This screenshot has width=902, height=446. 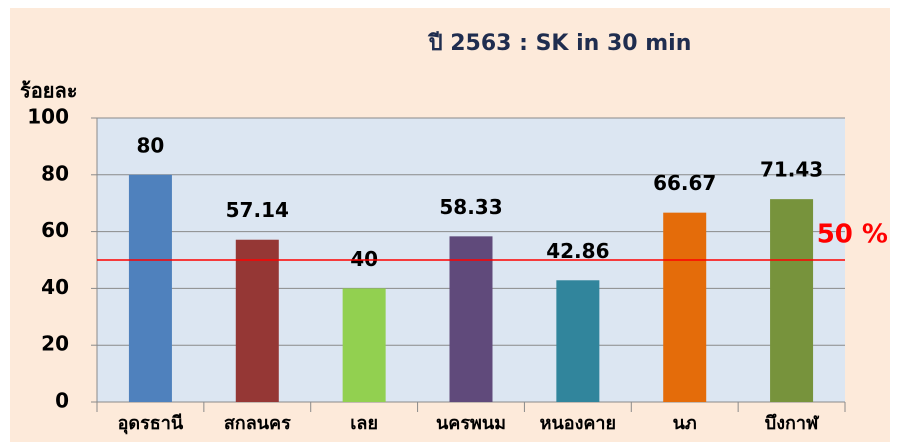 What do you see at coordinates (792, 423) in the screenshot?
I see `x-tick-label: บึงกาฬ` at bounding box center [792, 423].